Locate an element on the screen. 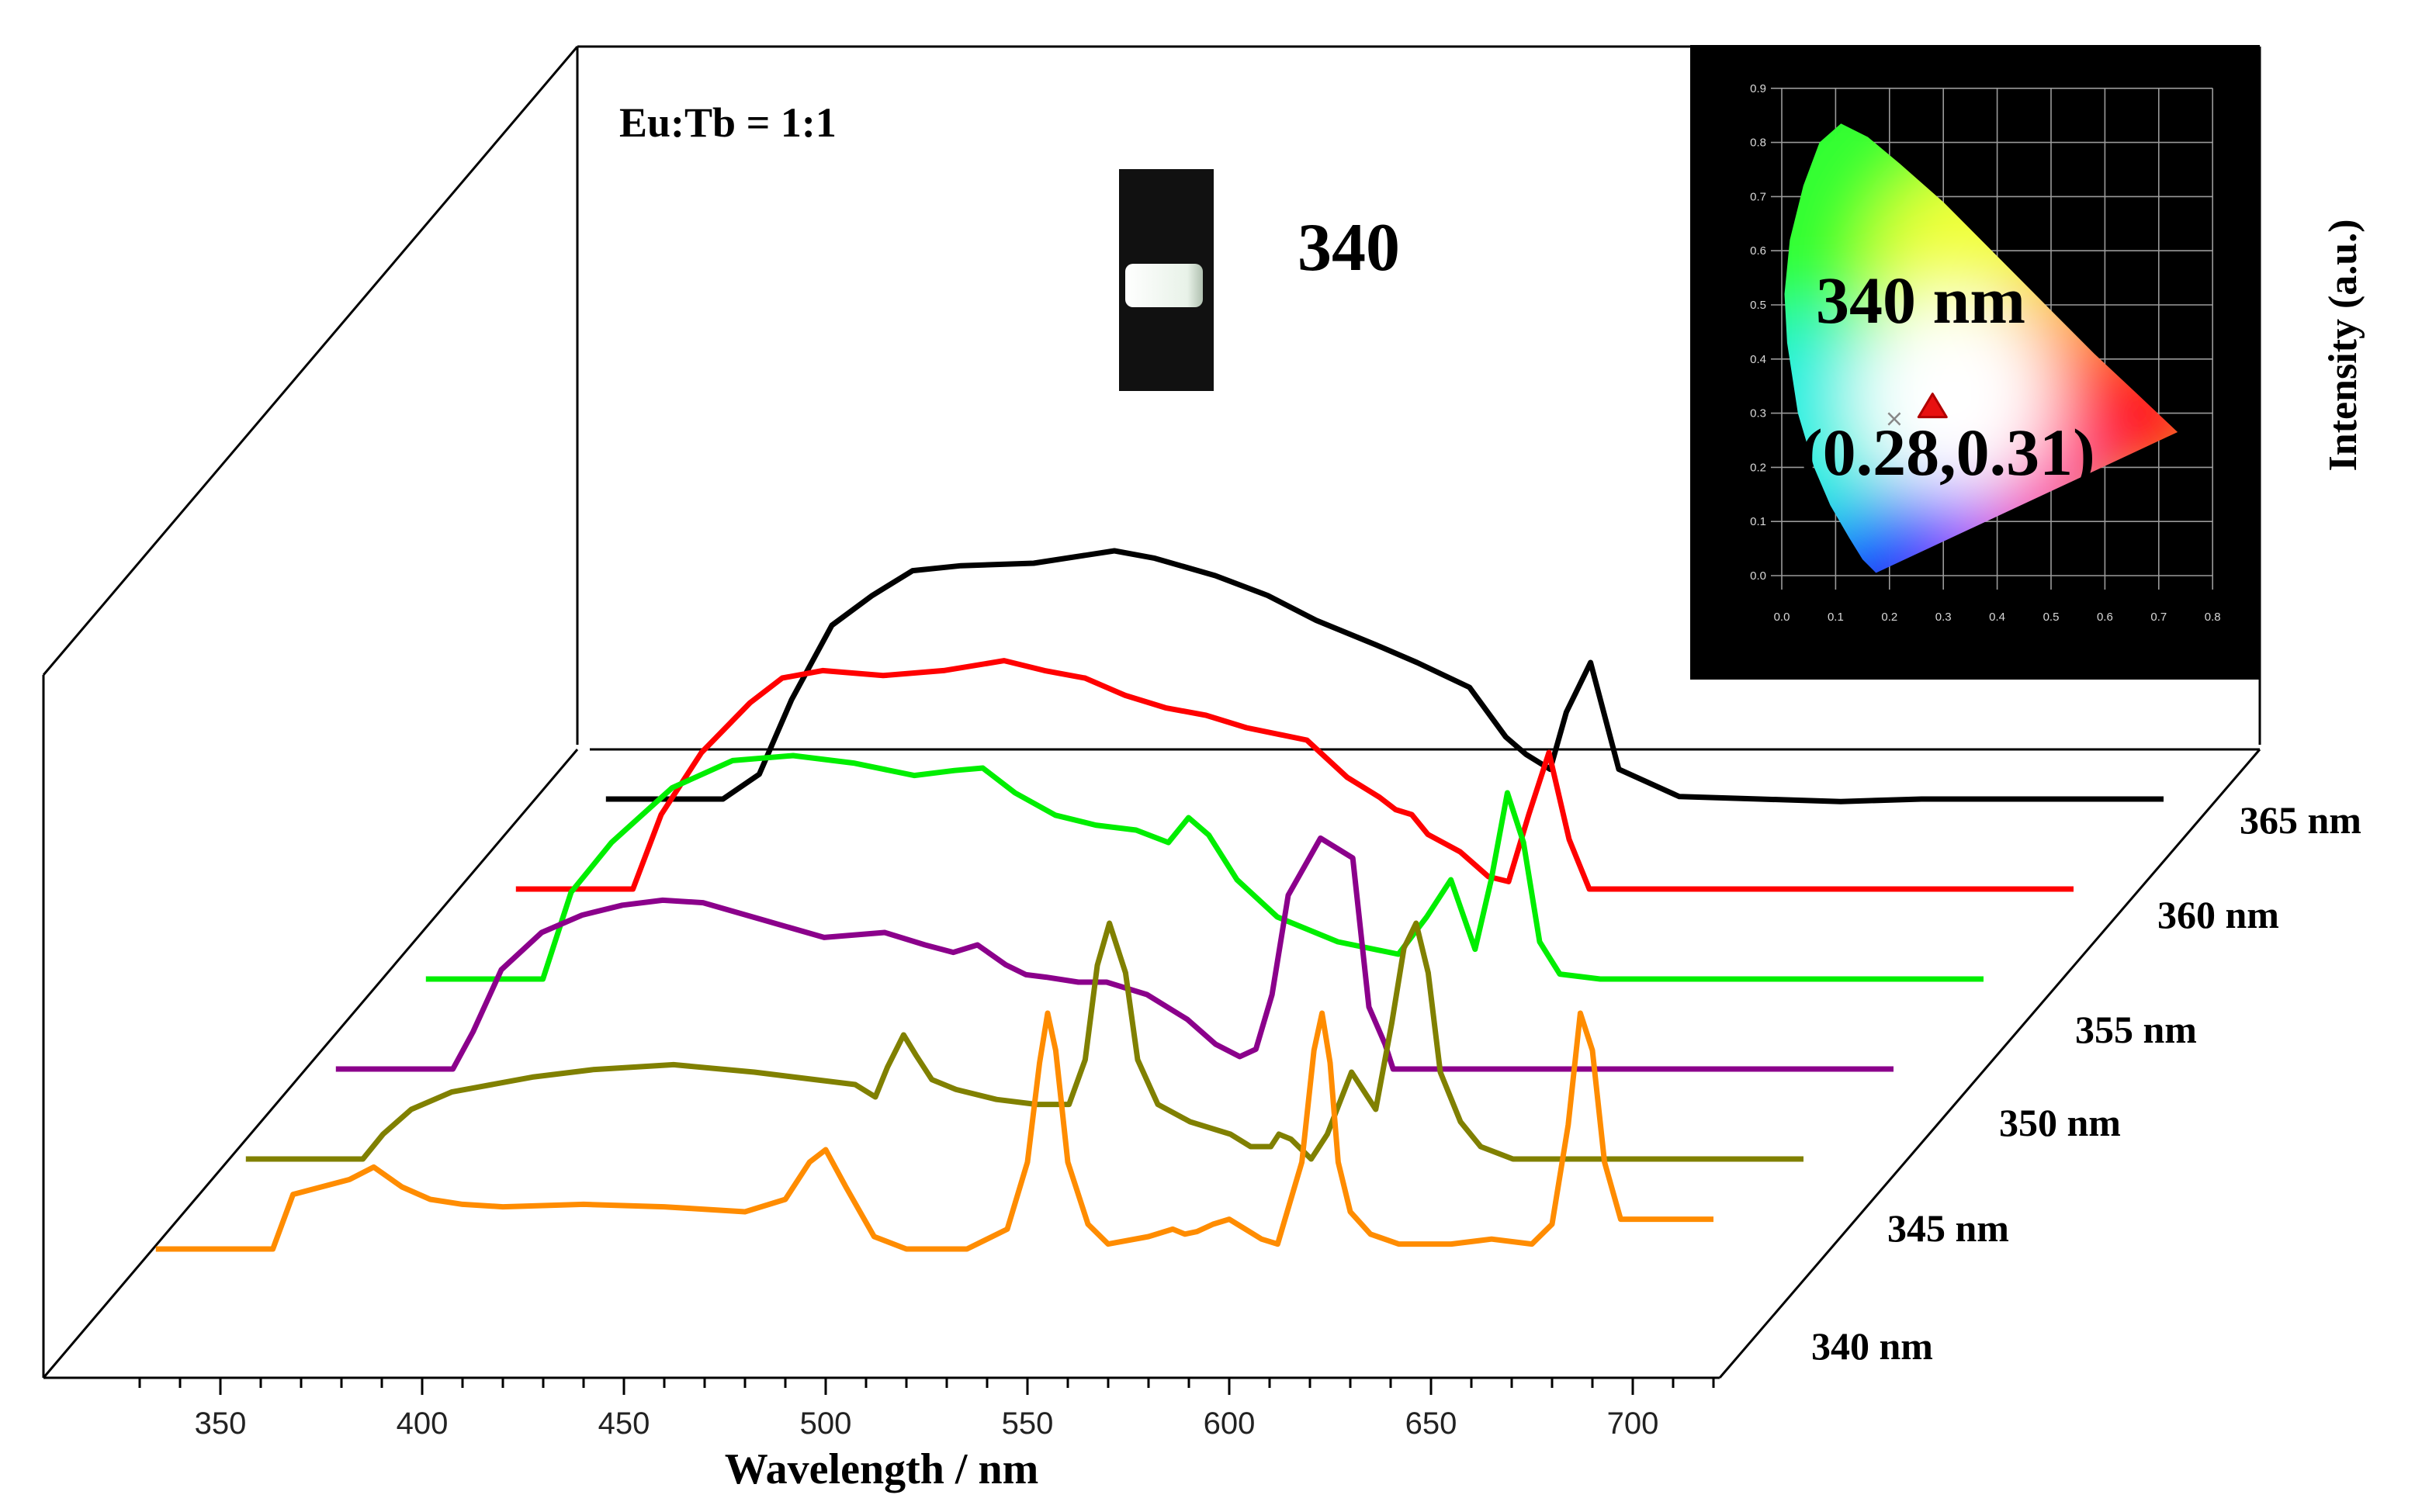  cie-x-tick-label: 0.0 is located at coordinates (1782, 617).